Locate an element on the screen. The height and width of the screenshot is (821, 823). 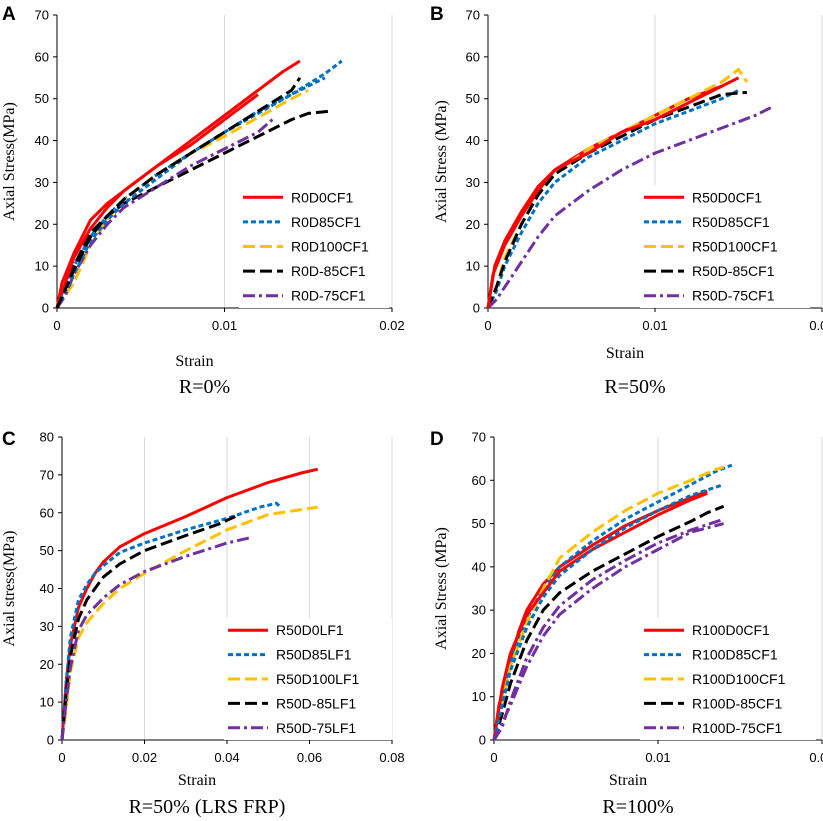
legend-label: R0D85CF1 is located at coordinates (326, 222).